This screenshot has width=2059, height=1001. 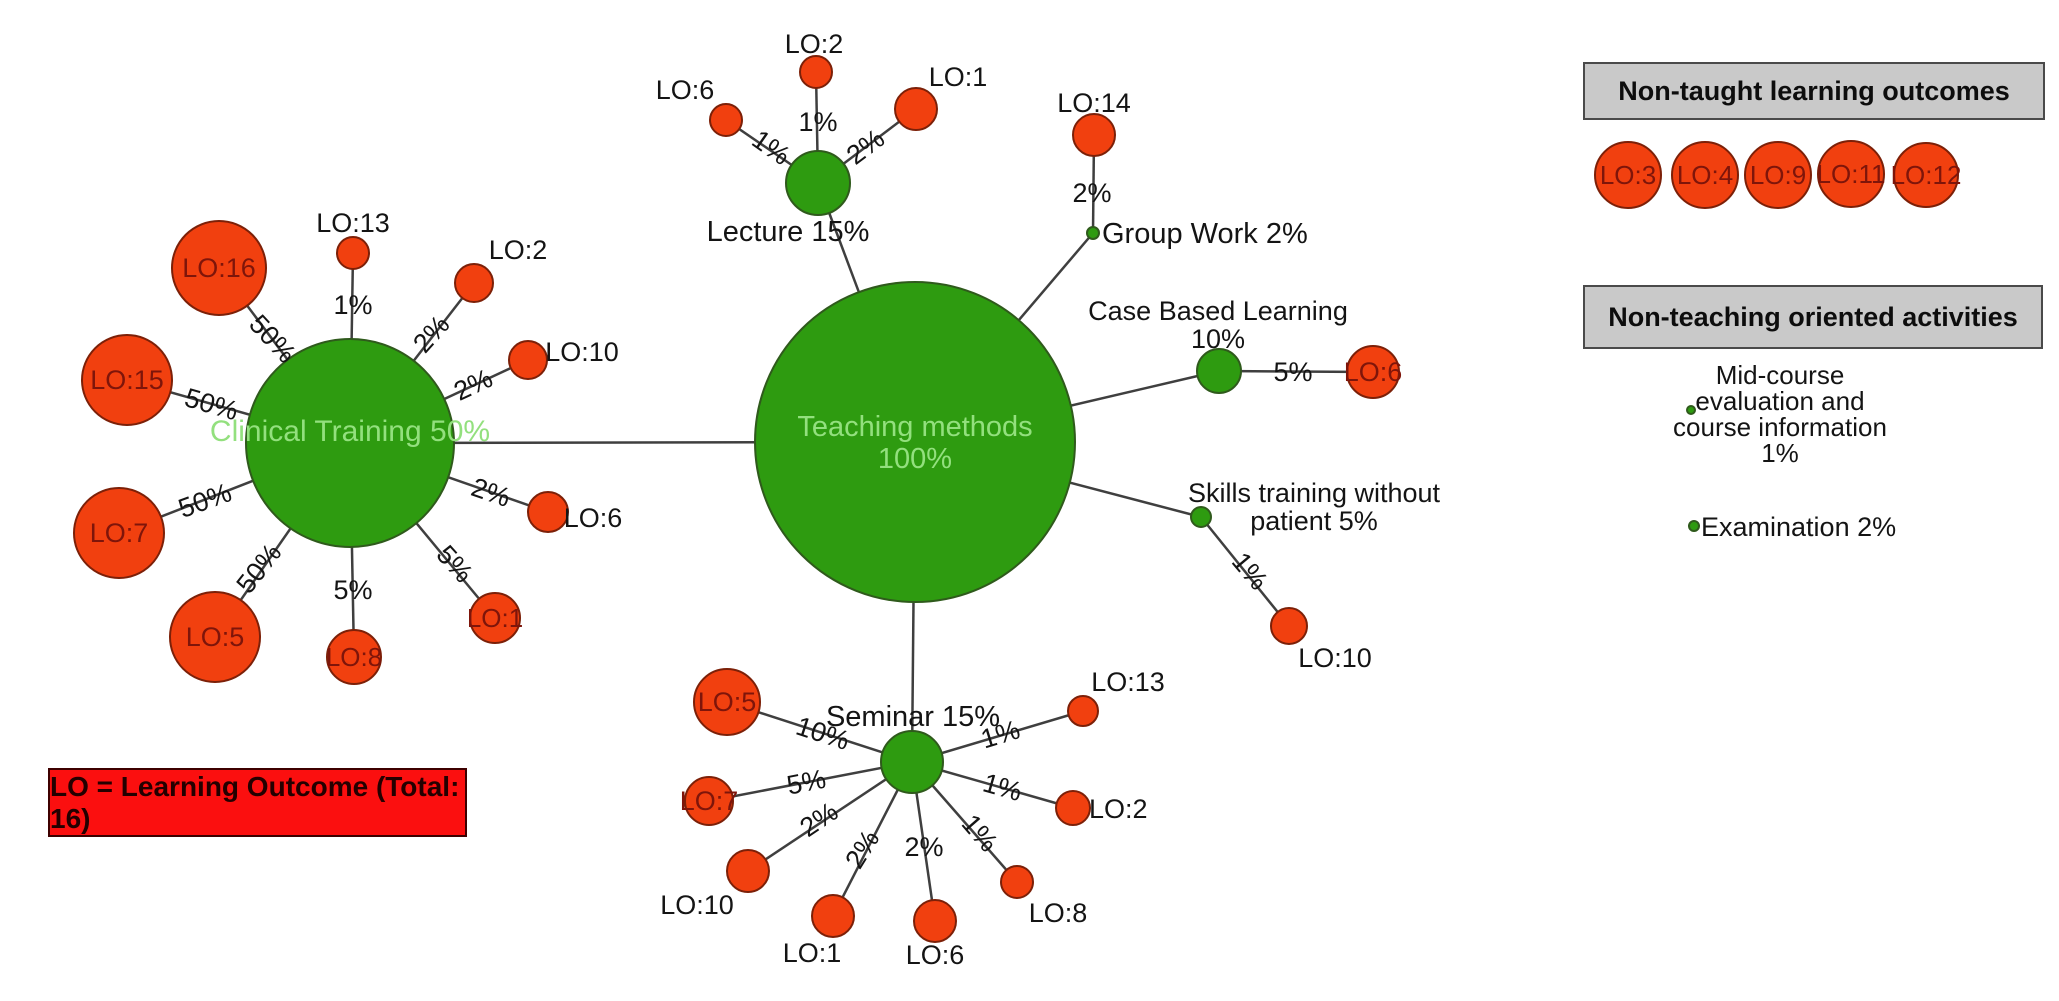 I want to click on label-cl_lo5: LO:5, so click(x=215, y=637).